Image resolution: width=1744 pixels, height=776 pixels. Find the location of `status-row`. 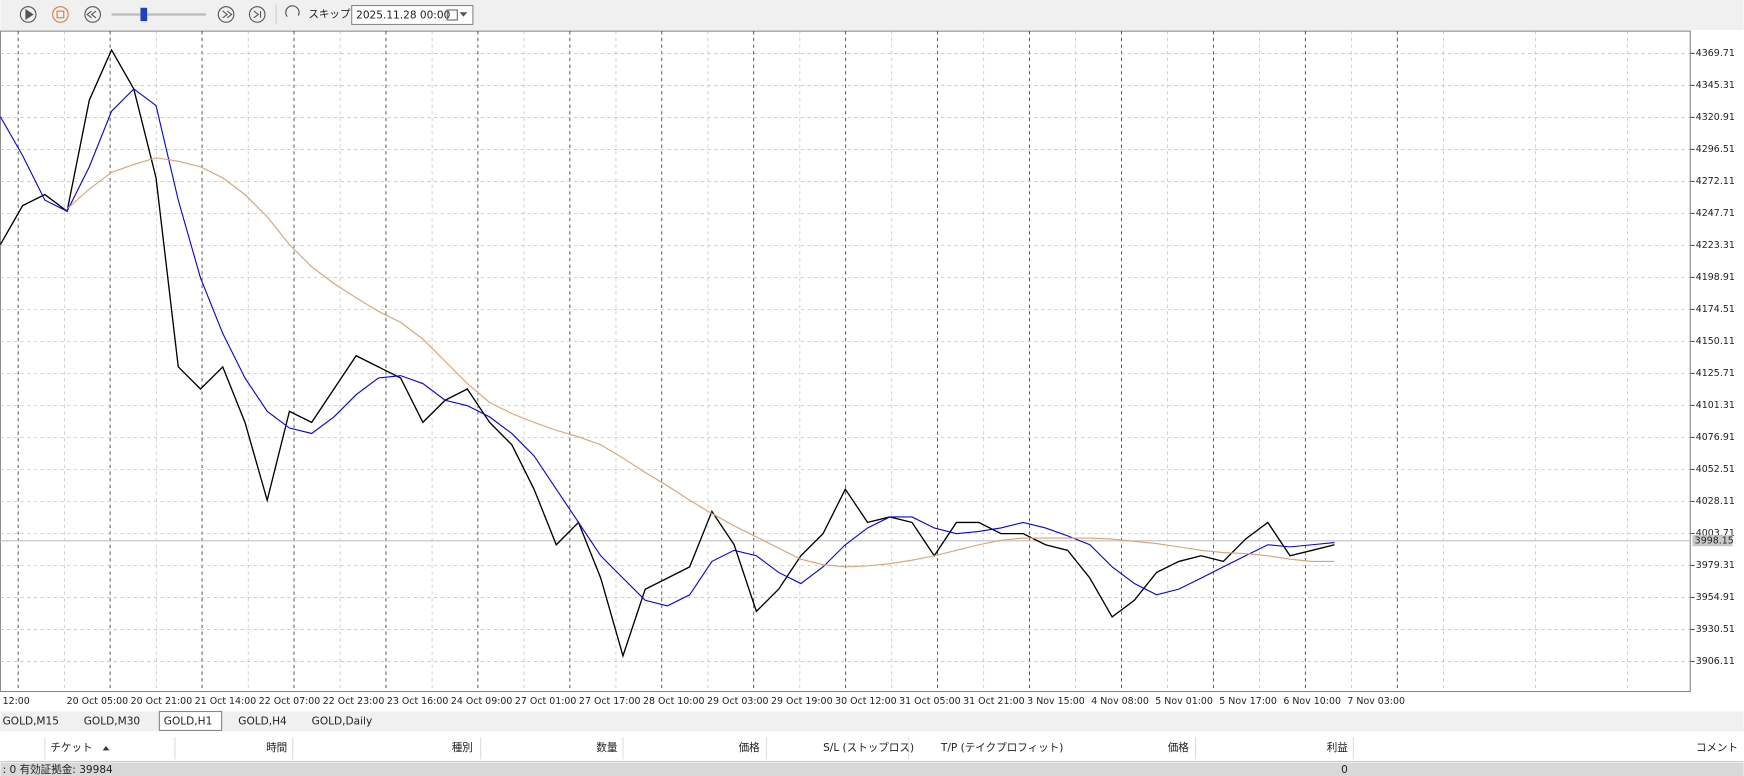

status-row is located at coordinates (872, 769).